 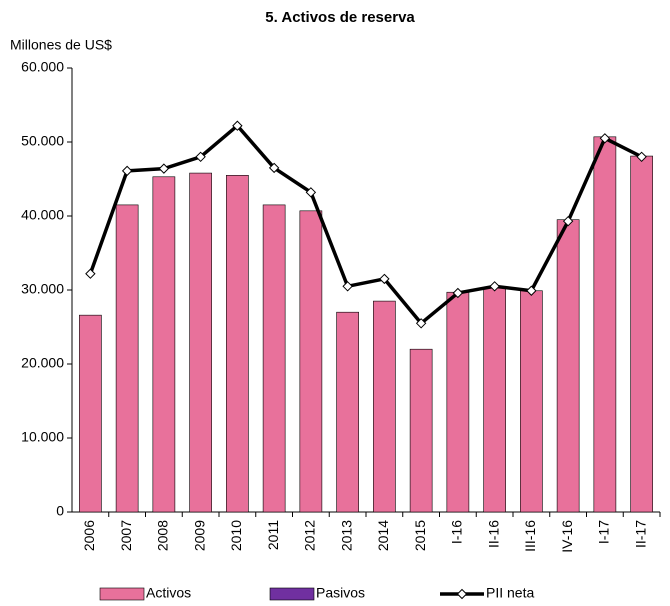 What do you see at coordinates (310, 535) in the screenshot?
I see `x-tick-label: 2012` at bounding box center [310, 535].